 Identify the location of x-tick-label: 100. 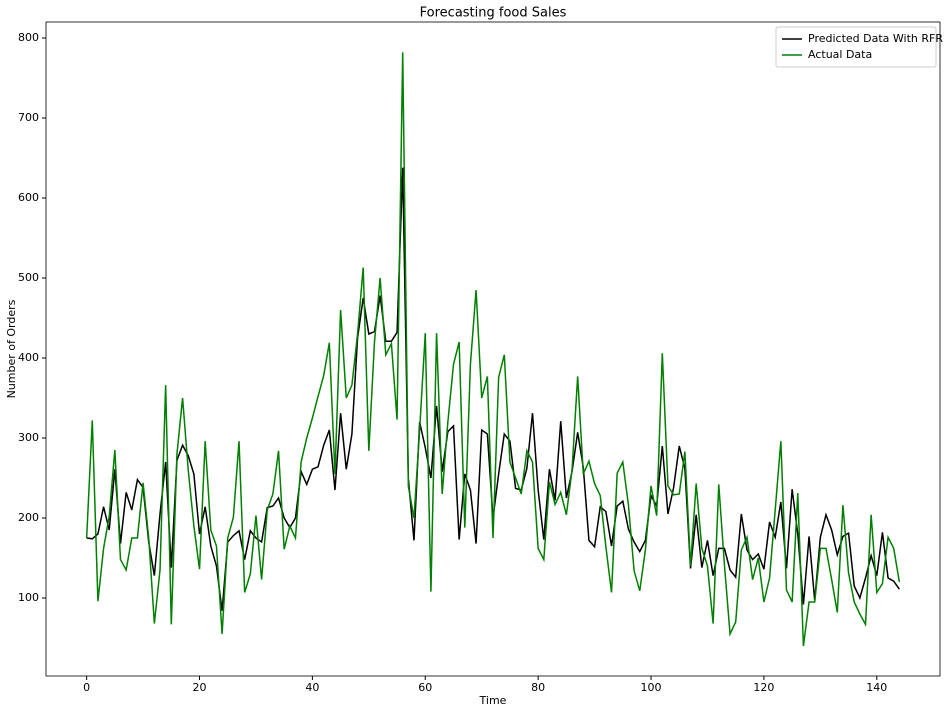
(651, 687).